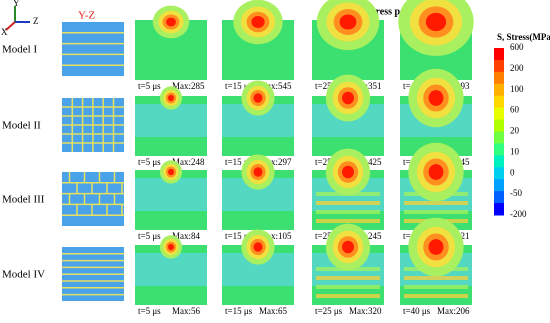  Describe the element at coordinates (365, 311) in the screenshot. I see `max-label: Max:320` at that location.